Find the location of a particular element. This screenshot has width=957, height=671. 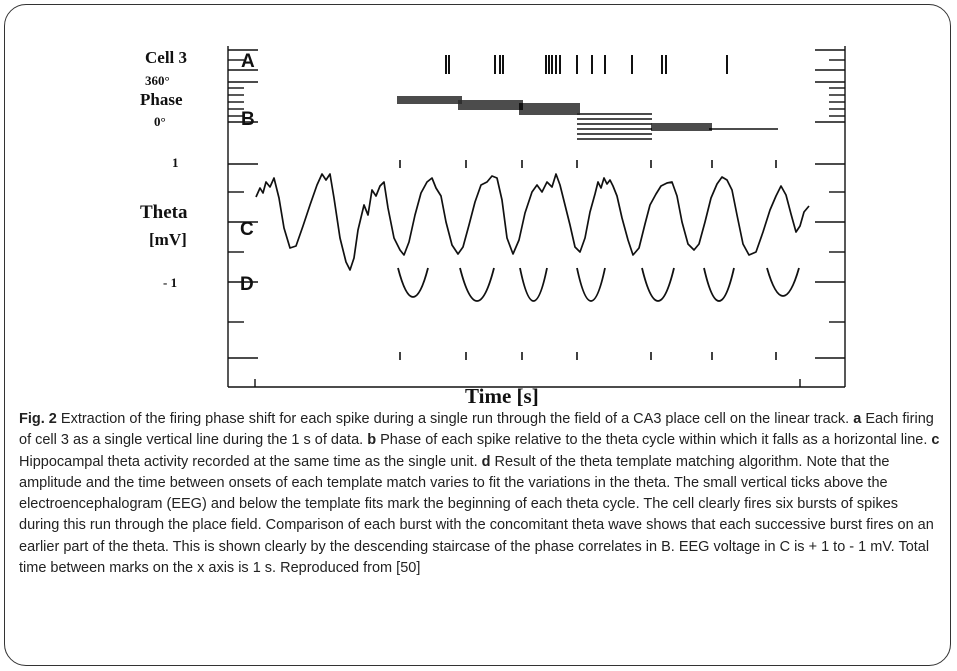

theta-label: Theta is located at coordinates (164, 212).